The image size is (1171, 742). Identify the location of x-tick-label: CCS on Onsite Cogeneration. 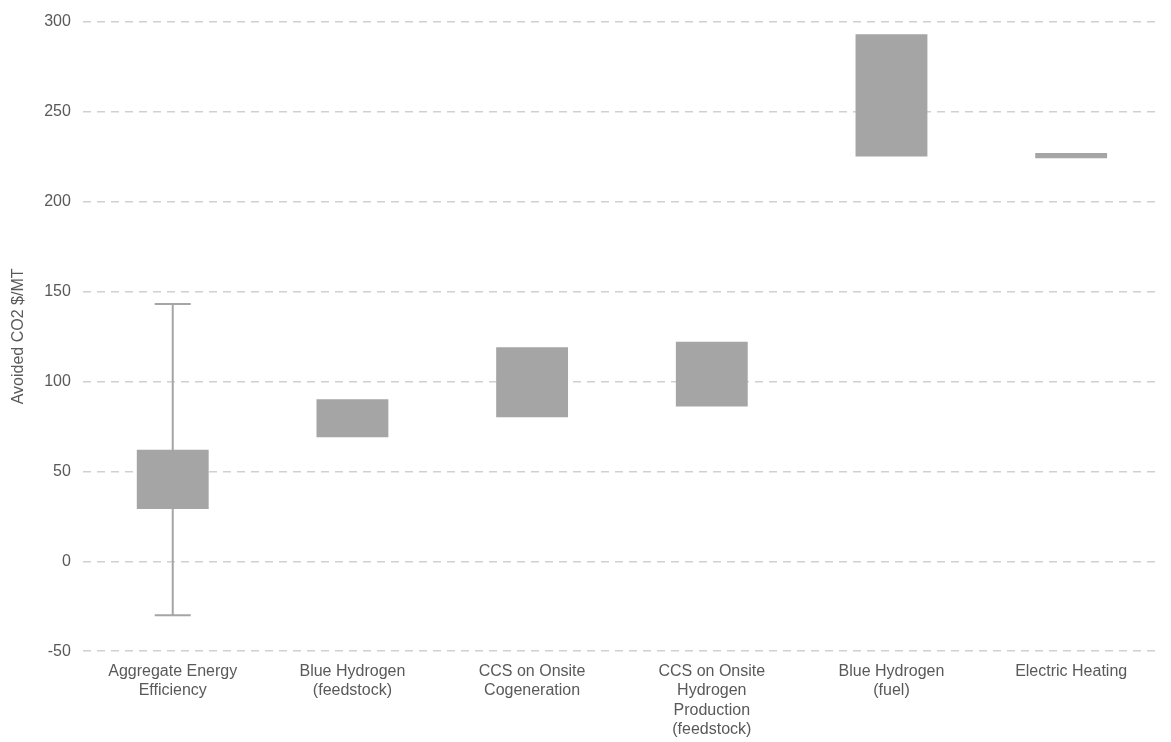
(532, 680).